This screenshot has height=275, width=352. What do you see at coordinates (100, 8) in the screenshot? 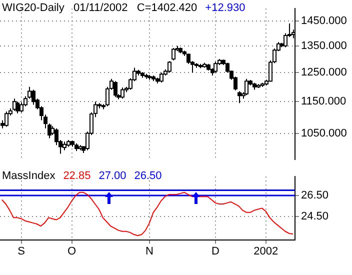
I see `chart-title: WIG20-Daily 01/11/2002 C=1402.420` at bounding box center [100, 8].